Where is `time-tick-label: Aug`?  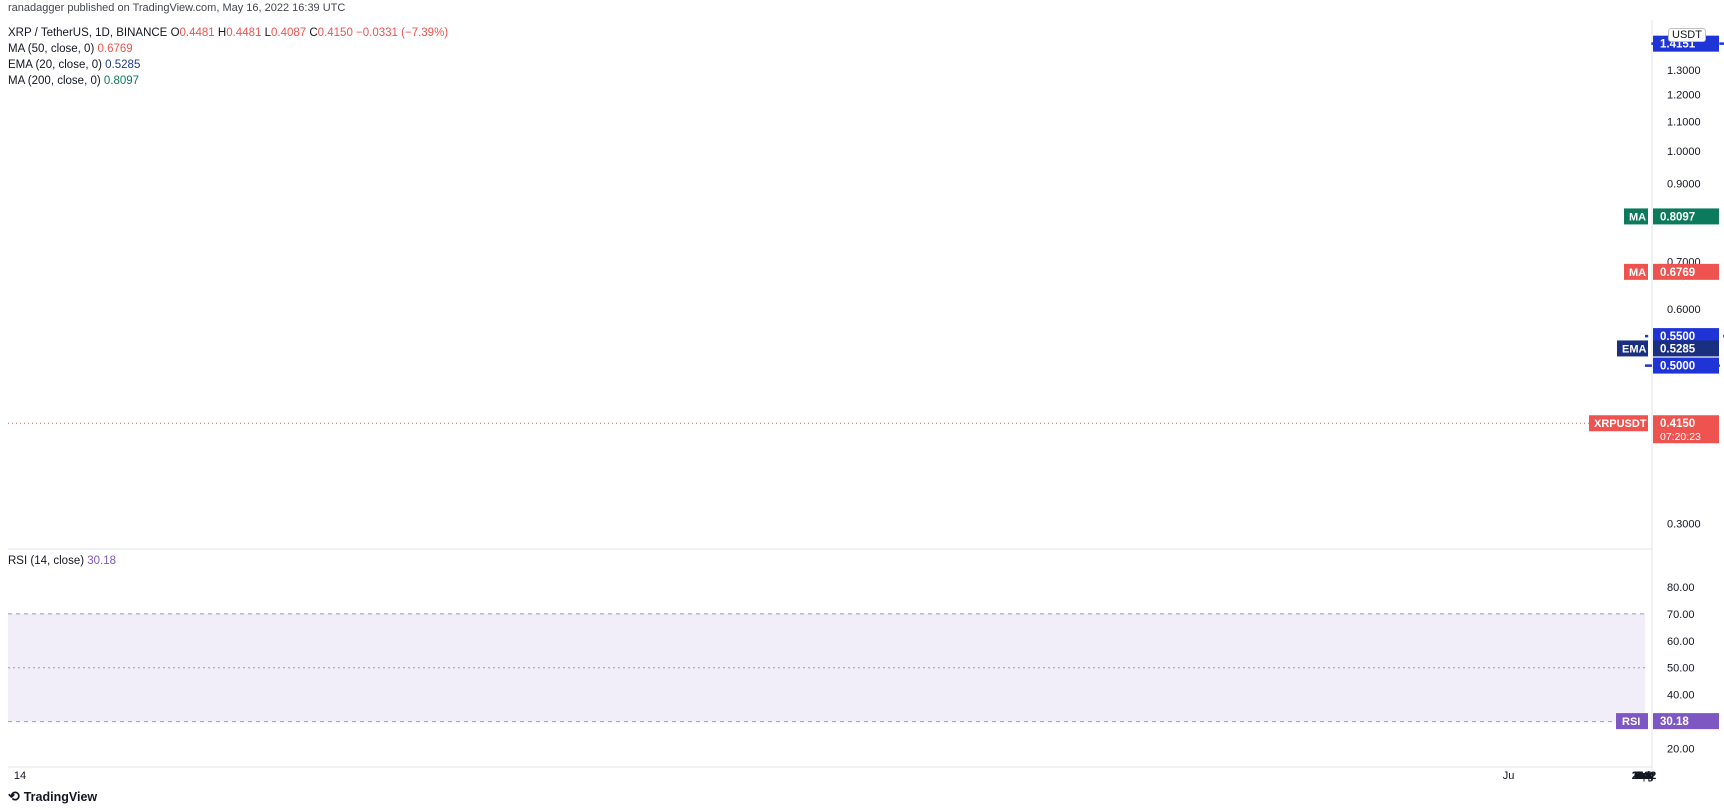 time-tick-label: Aug is located at coordinates (1644, 776).